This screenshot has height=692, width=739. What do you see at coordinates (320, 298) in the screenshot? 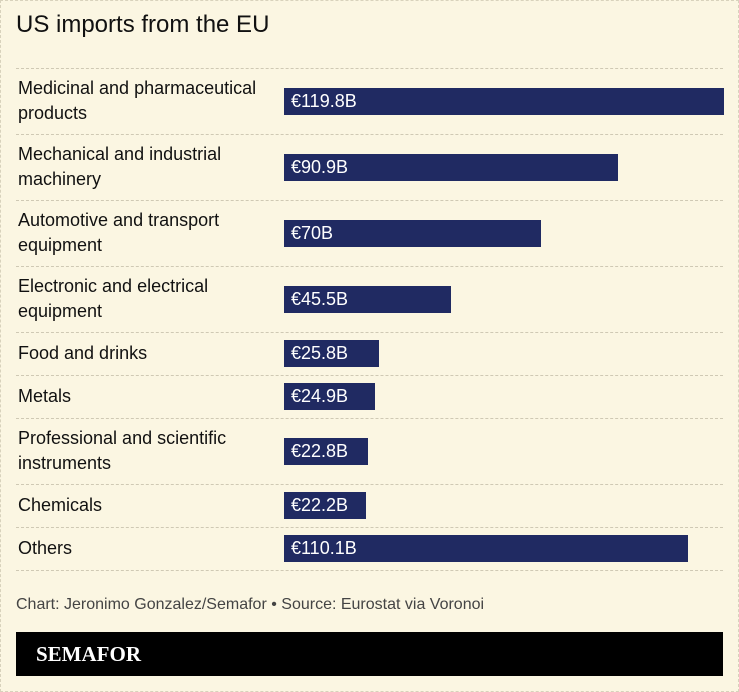
I see `value-label: €45.5B` at bounding box center [320, 298].